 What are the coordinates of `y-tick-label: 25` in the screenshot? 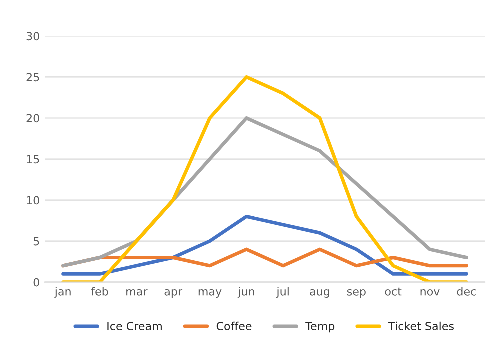 It's located at (33, 77).